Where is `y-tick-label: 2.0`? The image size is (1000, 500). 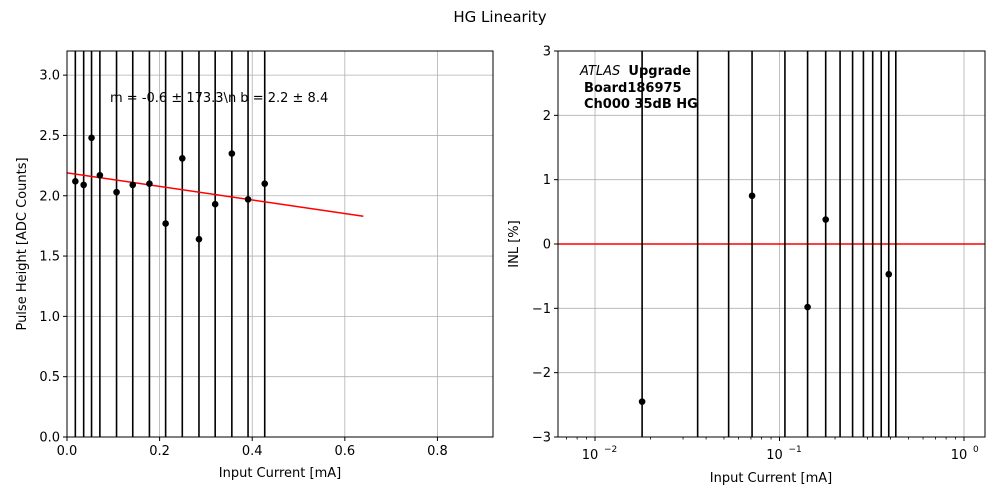 y-tick-label: 2.0 is located at coordinates (49, 196).